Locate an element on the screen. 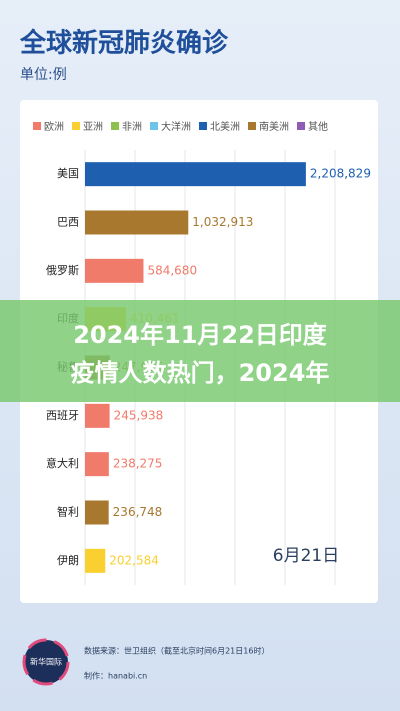 Image resolution: width=400 pixels, height=711 pixels. value-label: 245,938 is located at coordinates (139, 415).